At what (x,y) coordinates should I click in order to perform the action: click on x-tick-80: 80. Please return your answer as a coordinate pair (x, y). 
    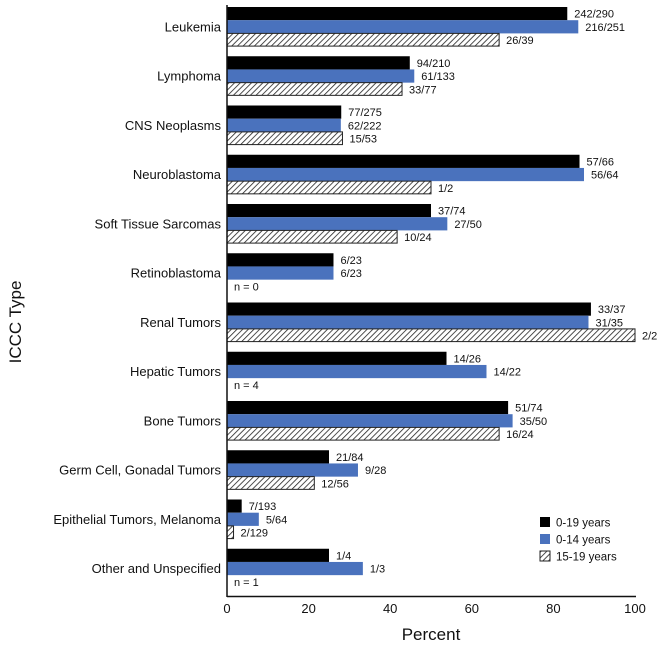
    Looking at the image, I should click on (553, 608).